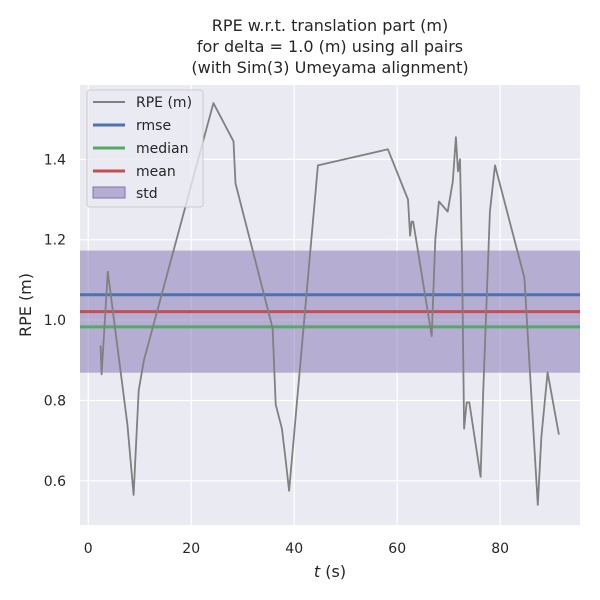  I want to click on x-tick-label-2: 40, so click(294, 549).